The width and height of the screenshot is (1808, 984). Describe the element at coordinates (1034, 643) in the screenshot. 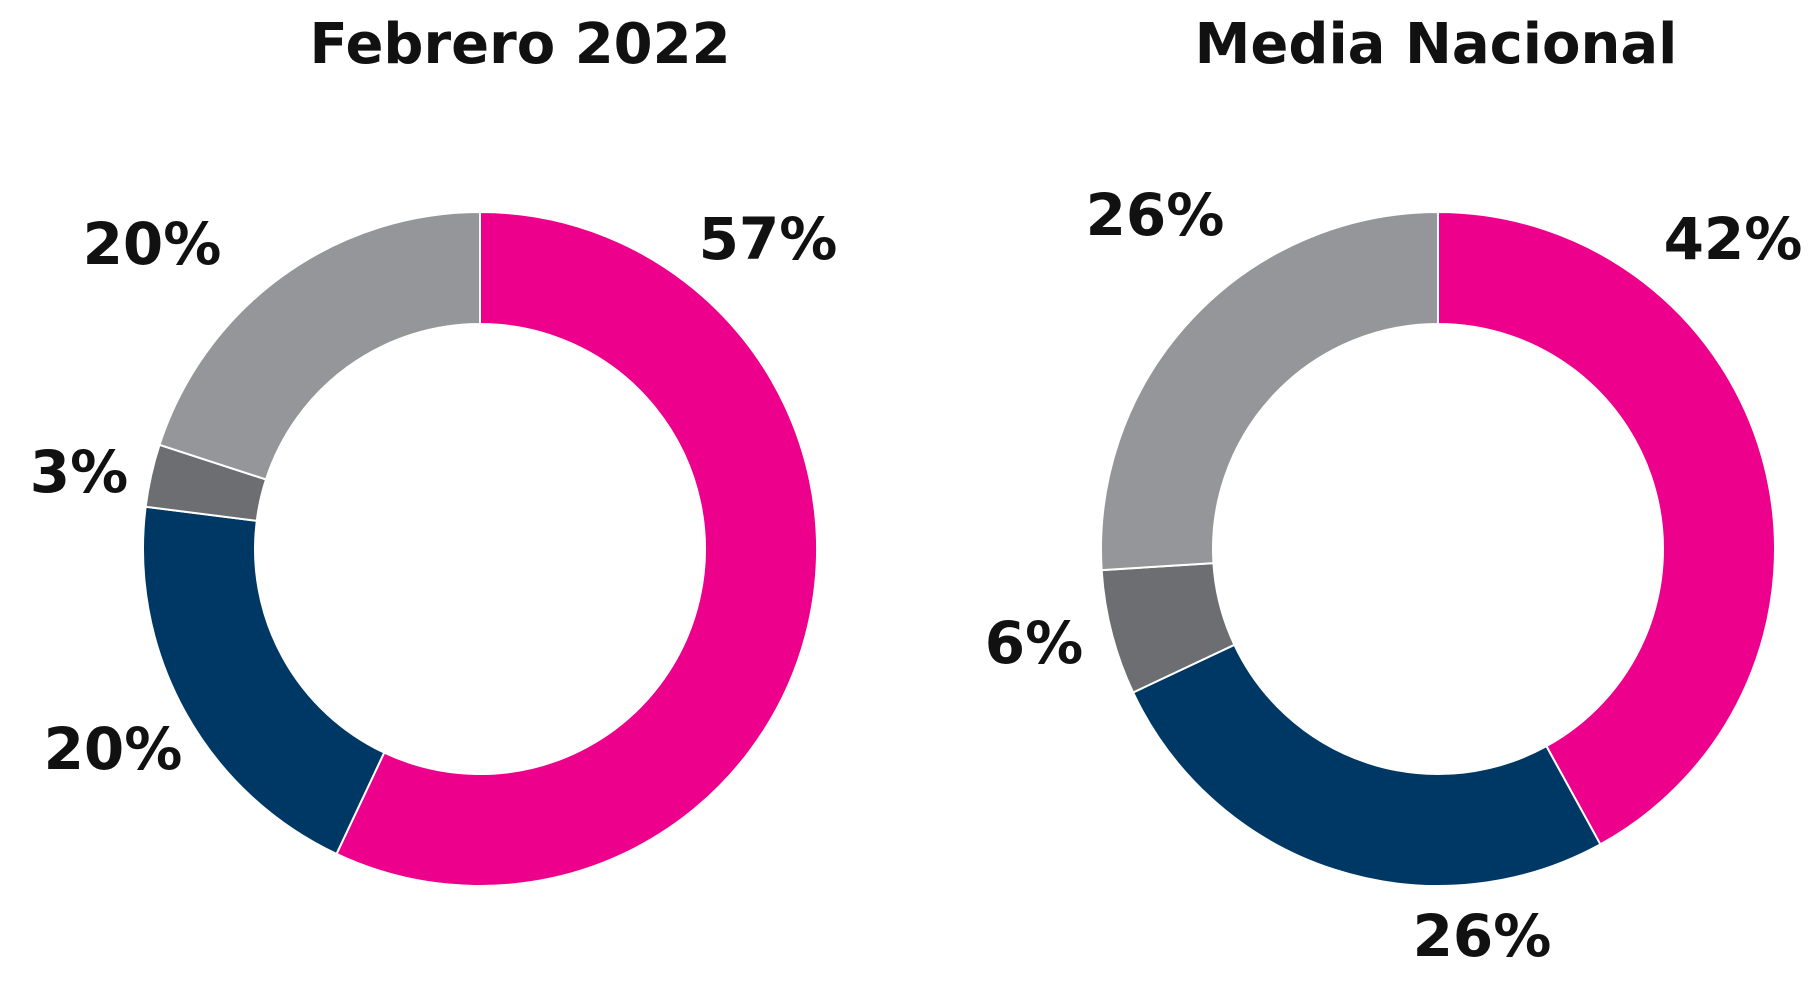

I see `data-label: 6%` at that location.